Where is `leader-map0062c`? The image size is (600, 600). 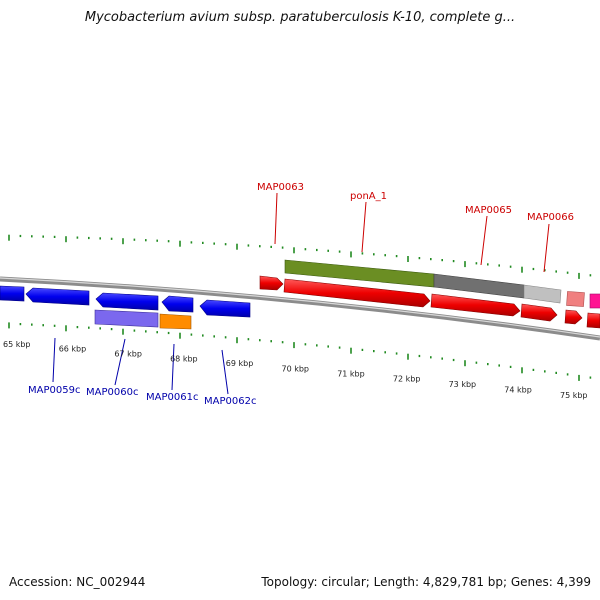
leader-map0062c is located at coordinates (225, 372).